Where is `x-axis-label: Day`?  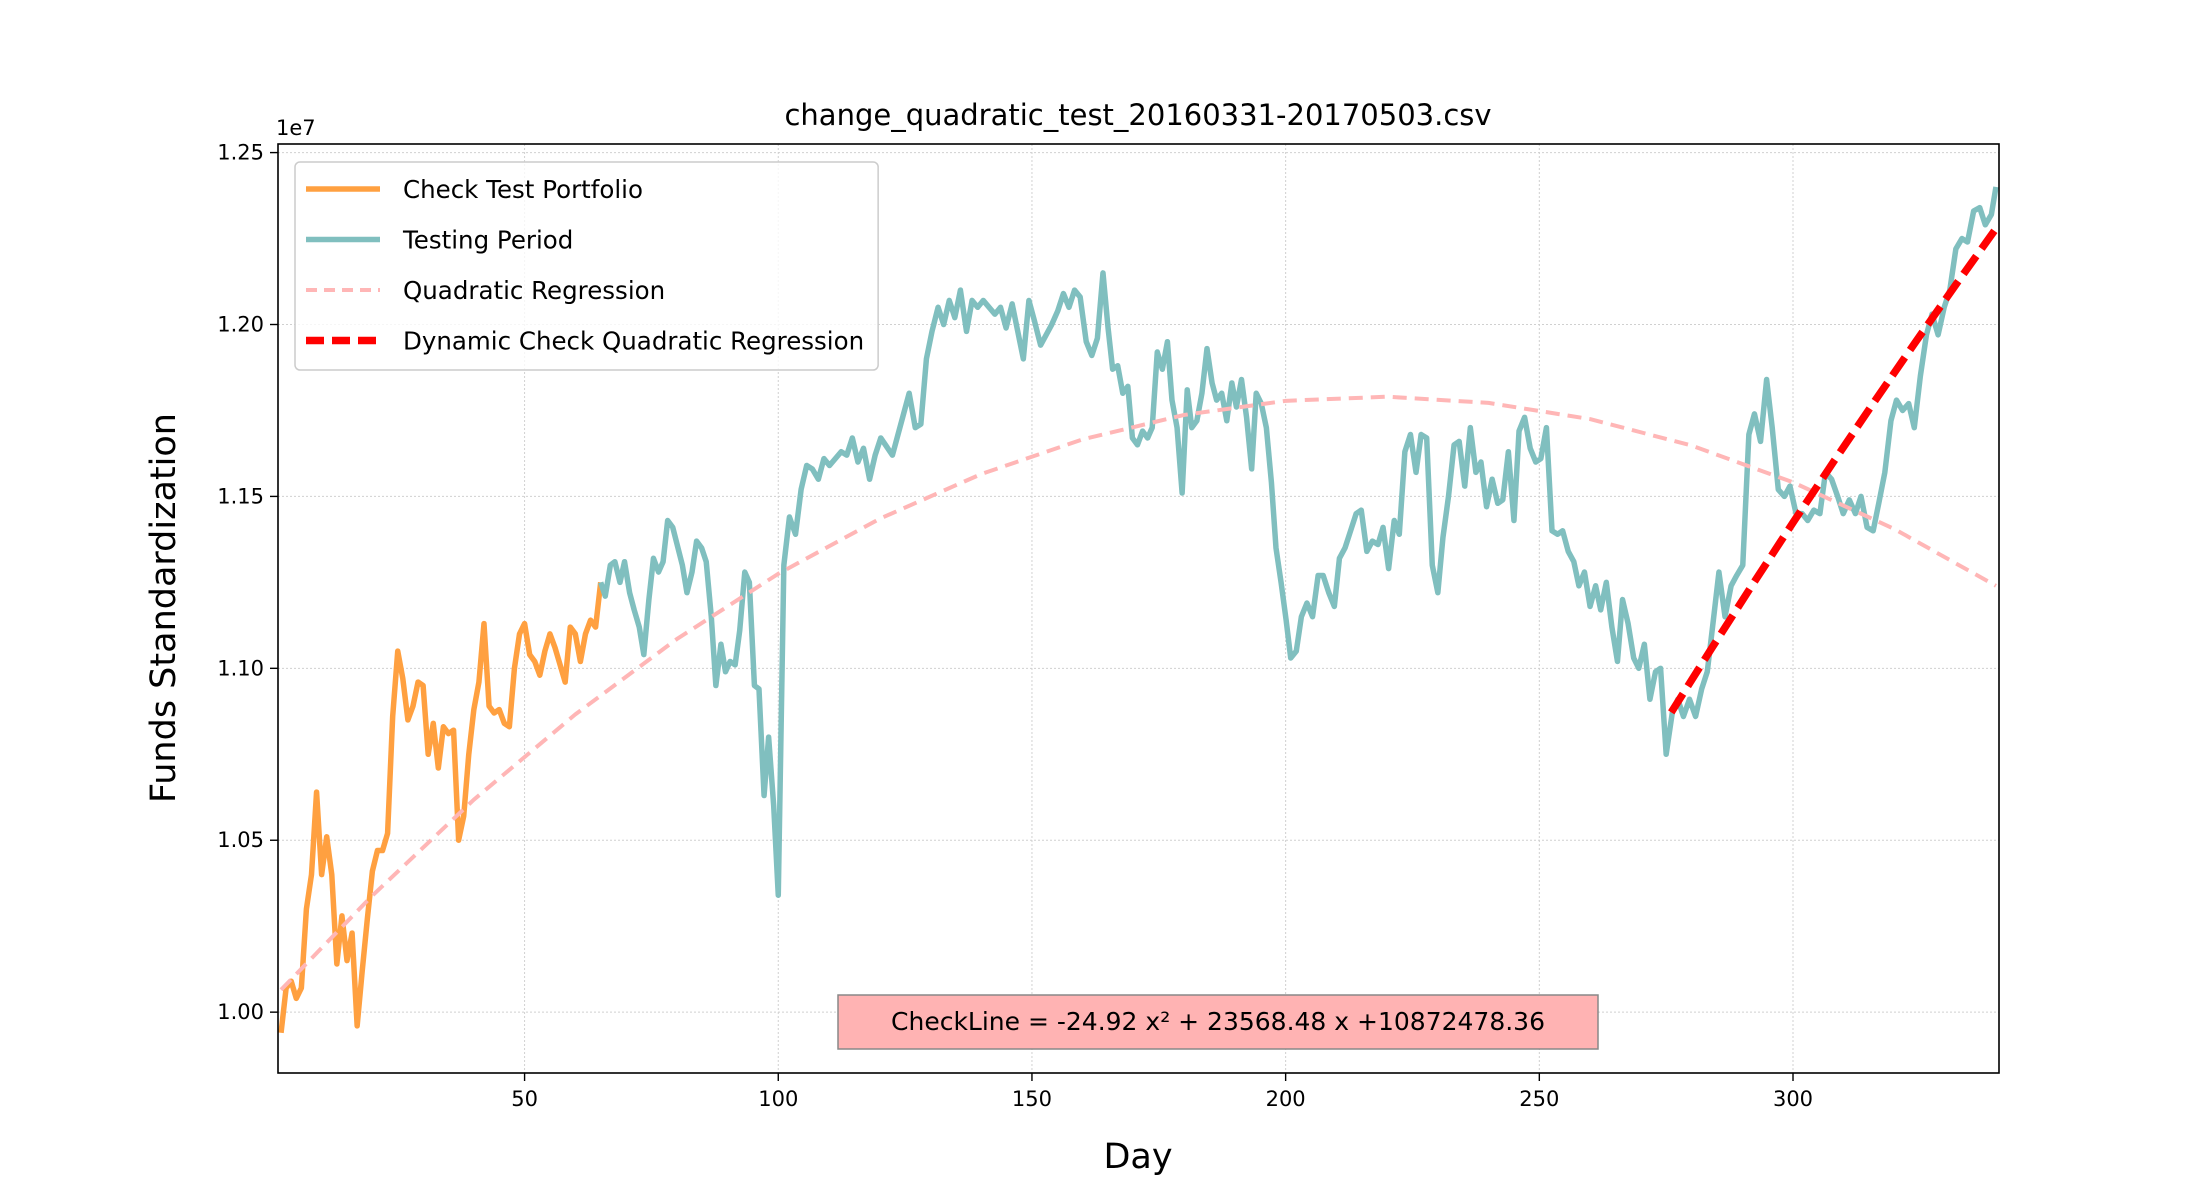 x-axis-label: Day is located at coordinates (1137, 1157).